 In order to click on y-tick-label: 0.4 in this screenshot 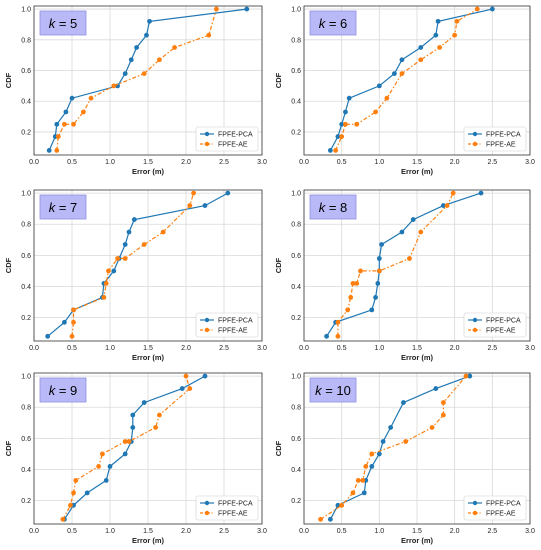, I will do `click(26, 470)`.